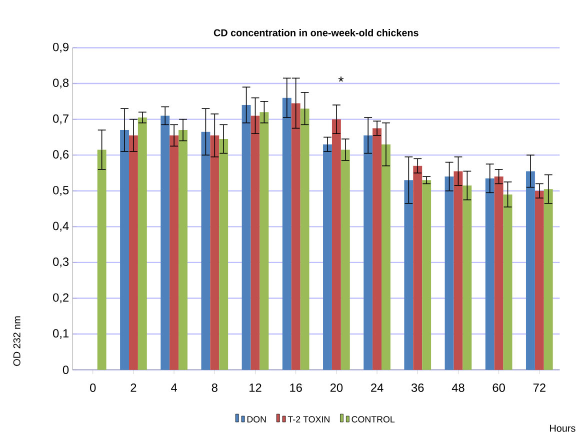 The image size is (579, 437). Describe the element at coordinates (296, 387) in the screenshot. I see `x-tick-label: 16` at that location.